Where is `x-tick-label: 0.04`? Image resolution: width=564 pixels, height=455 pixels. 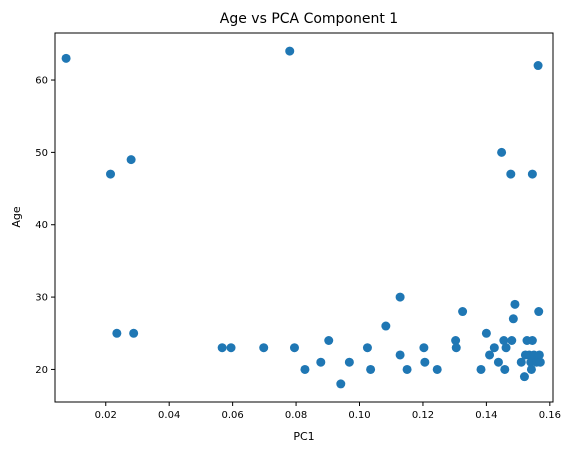
x-tick-label: 0.04 is located at coordinates (169, 415).